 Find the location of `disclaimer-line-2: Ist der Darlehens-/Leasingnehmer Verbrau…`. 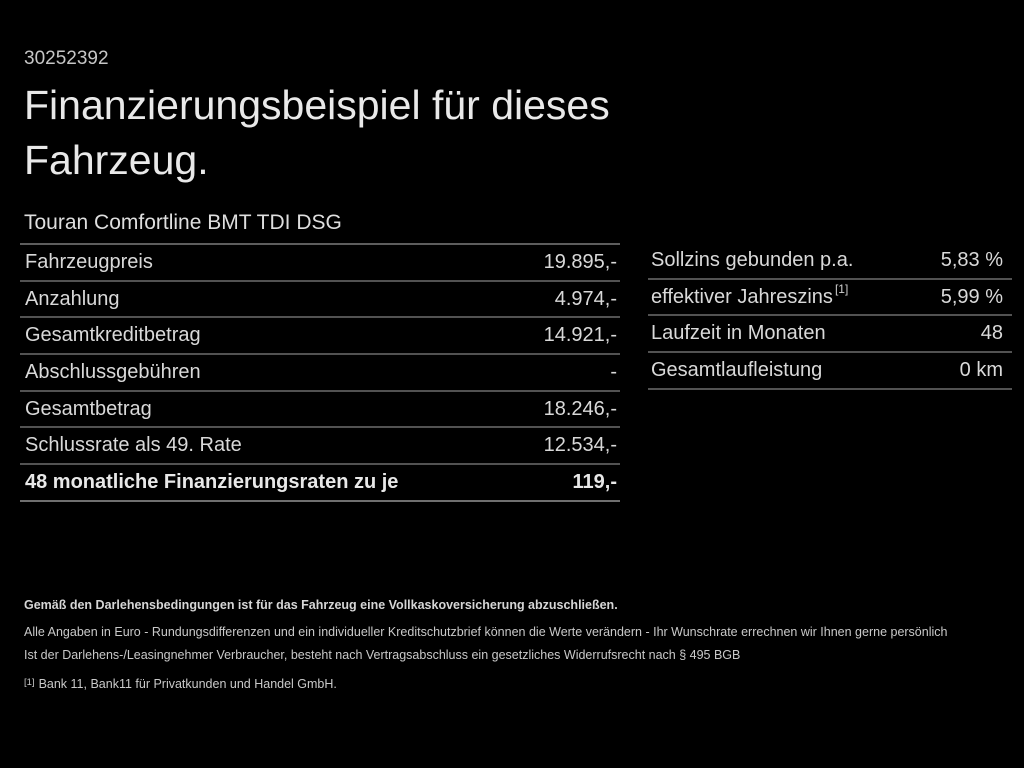

disclaimer-line-2: Ist der Darlehens-/Leasingnehmer Verbrau… is located at coordinates (382, 655).